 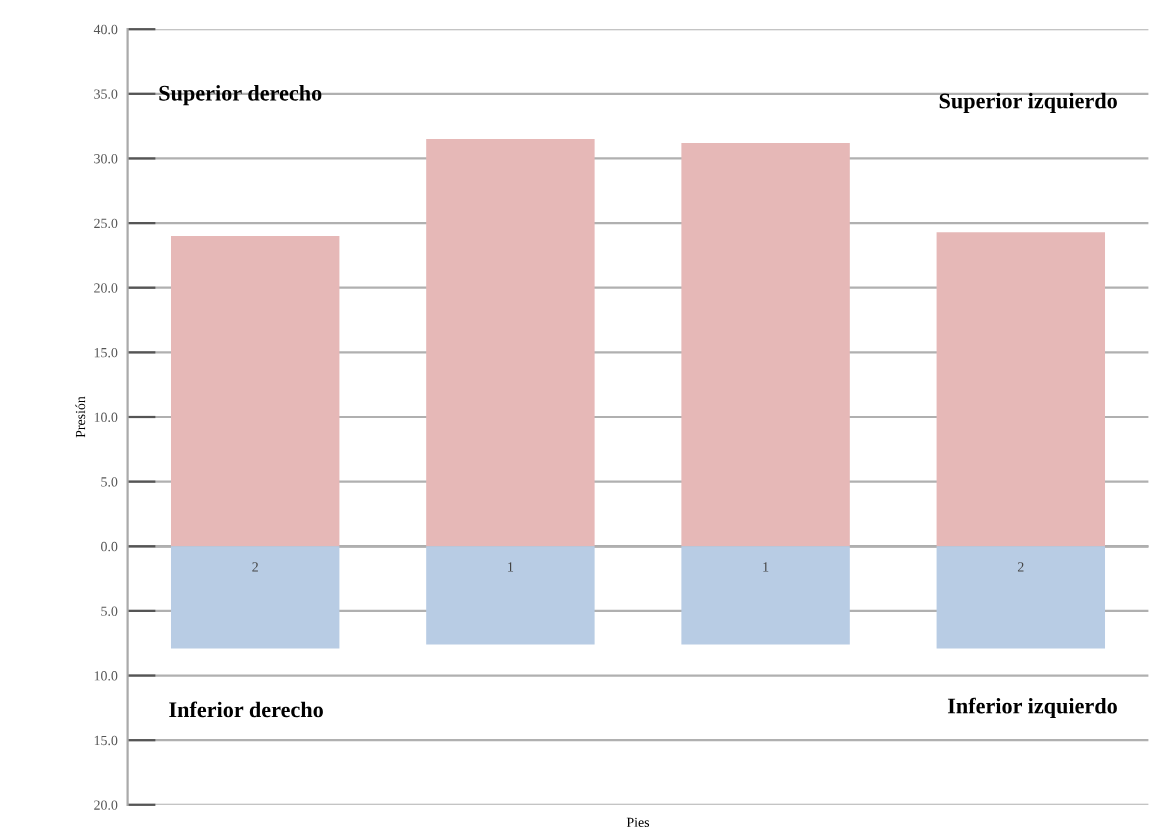 I want to click on annotation: Inferior izquierdo, so click(x=1032, y=708).